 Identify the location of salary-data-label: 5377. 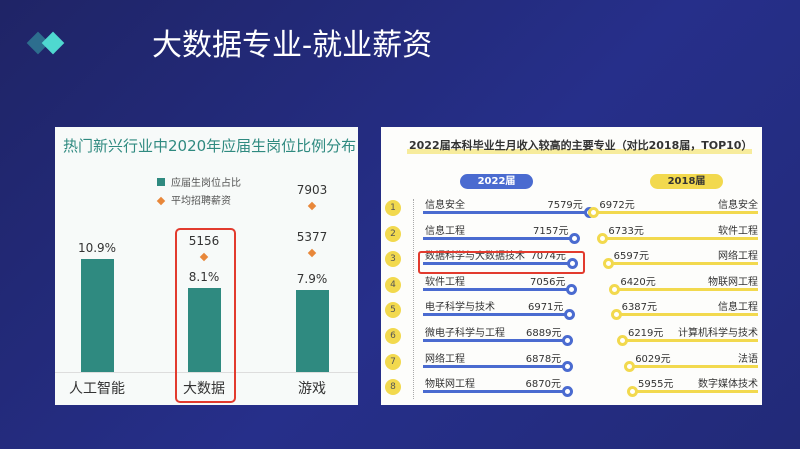
(312, 236).